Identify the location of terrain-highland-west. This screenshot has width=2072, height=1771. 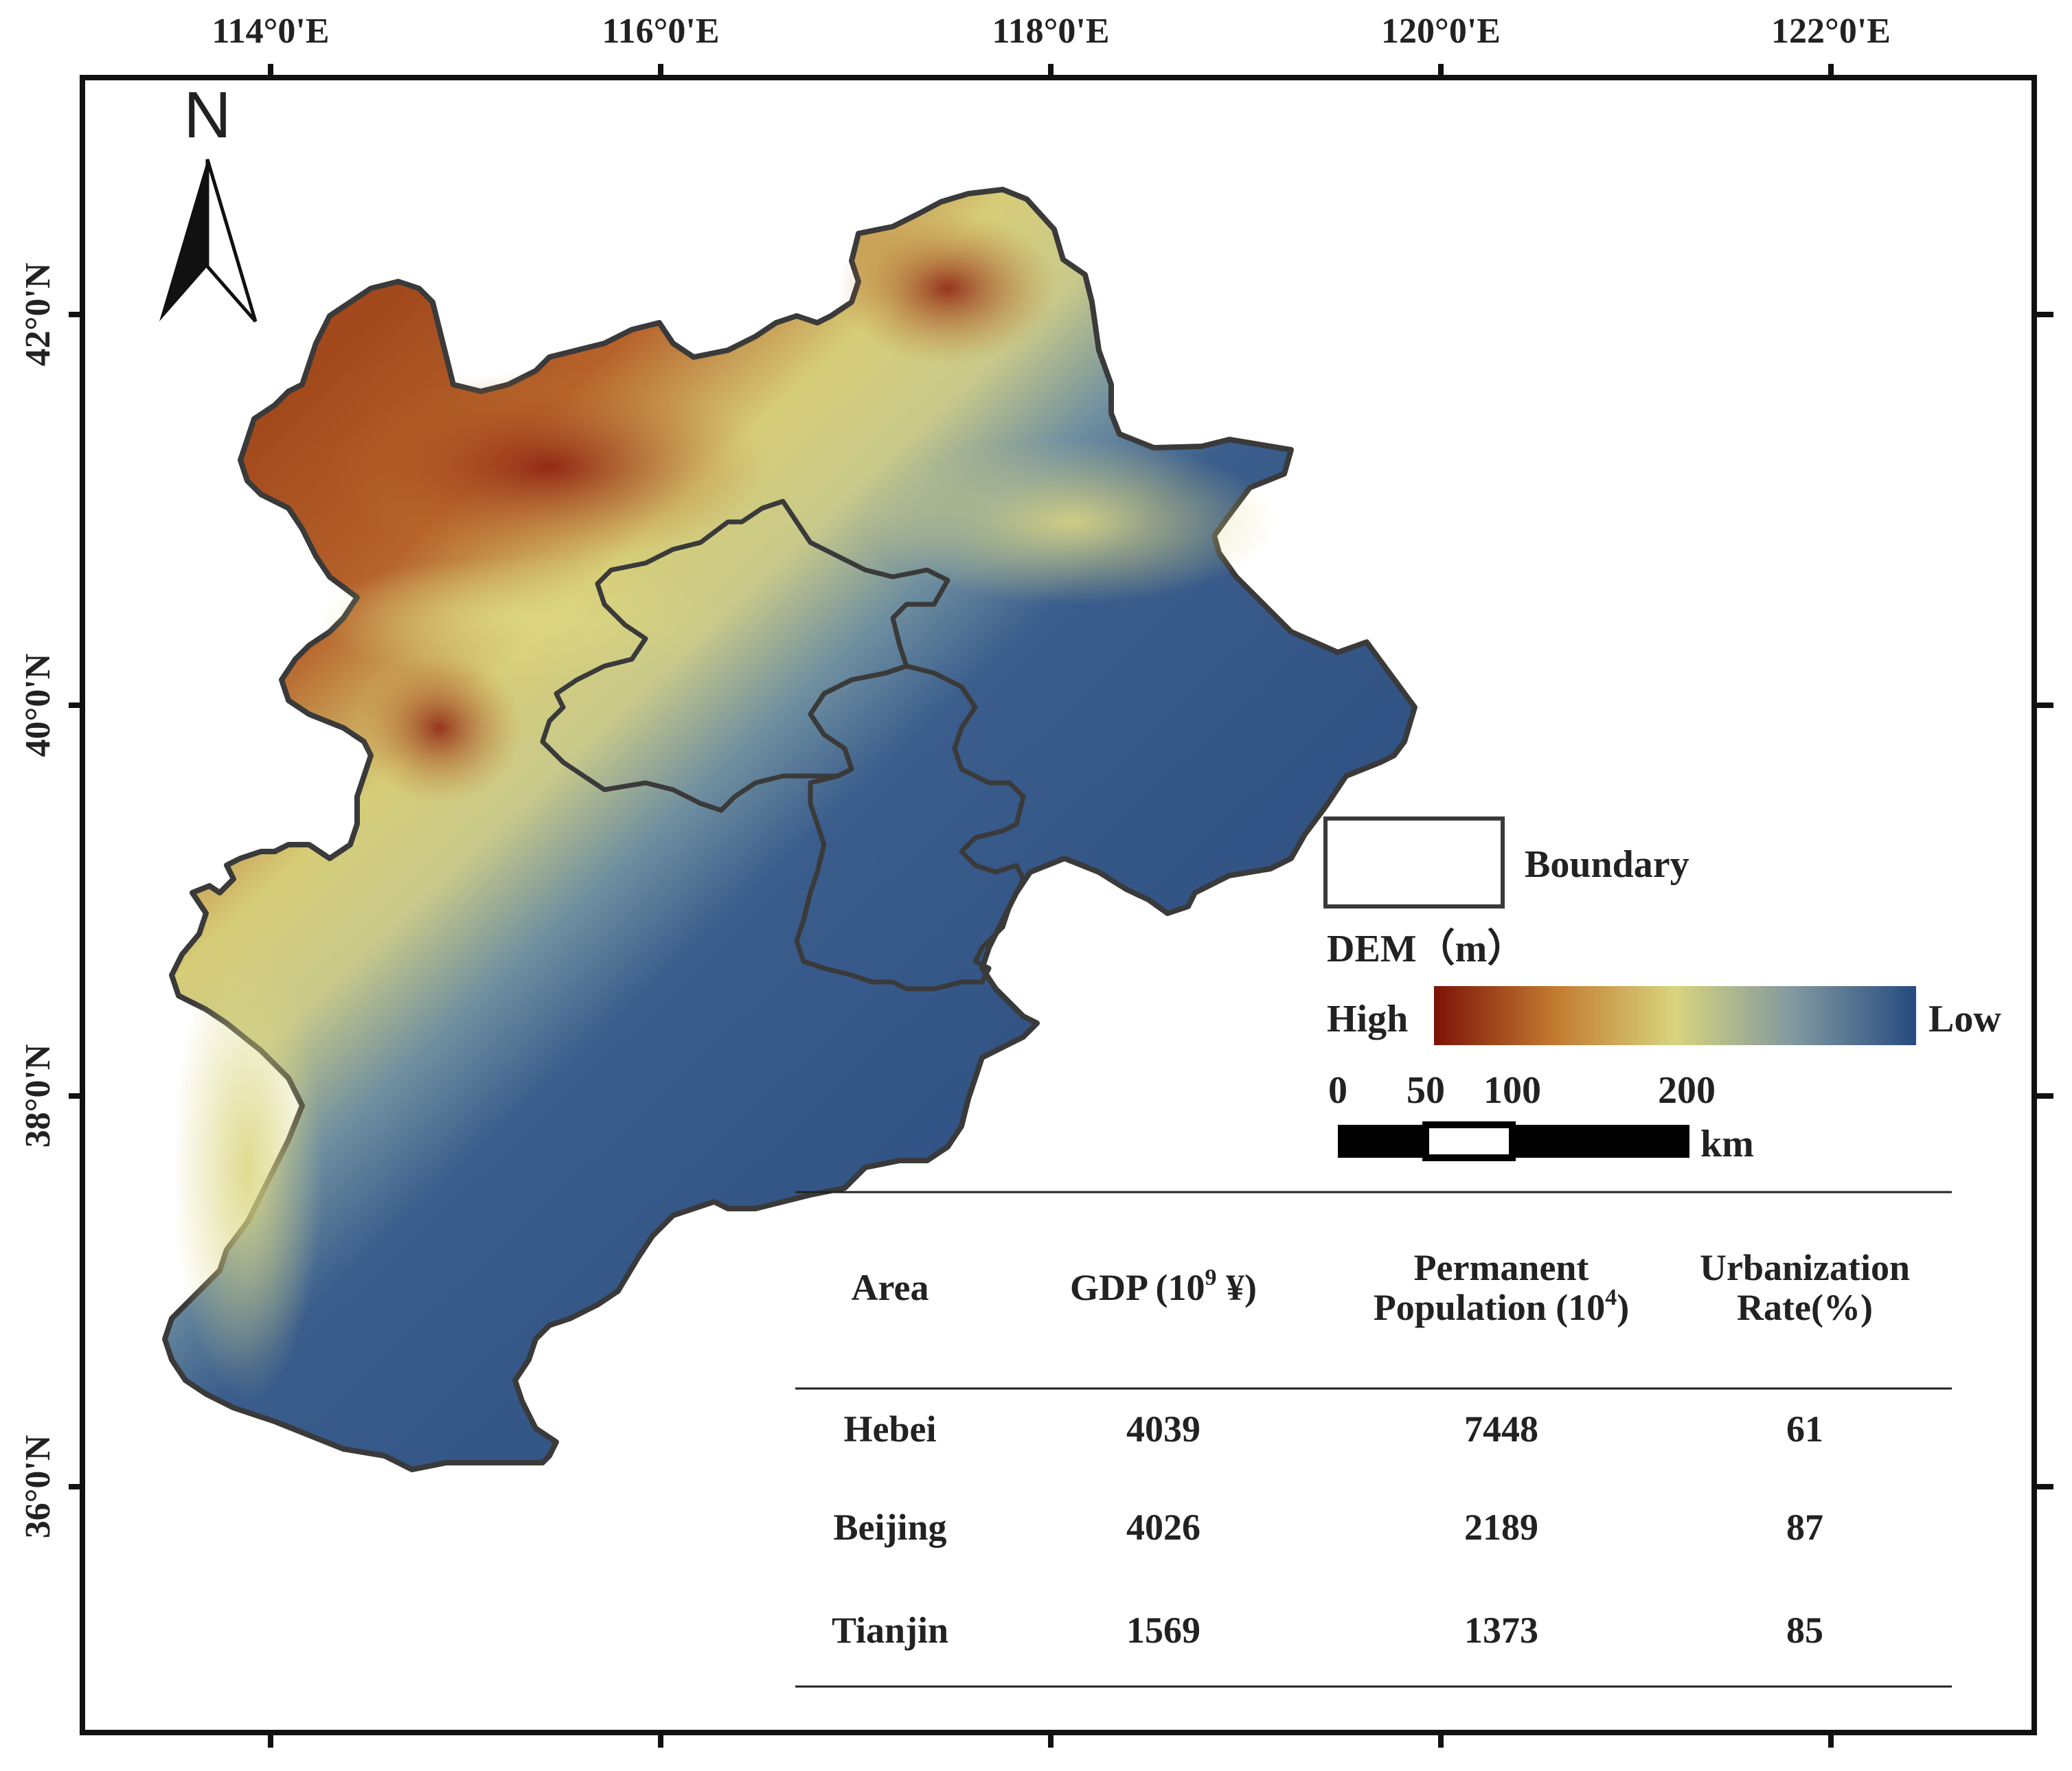
(440, 727).